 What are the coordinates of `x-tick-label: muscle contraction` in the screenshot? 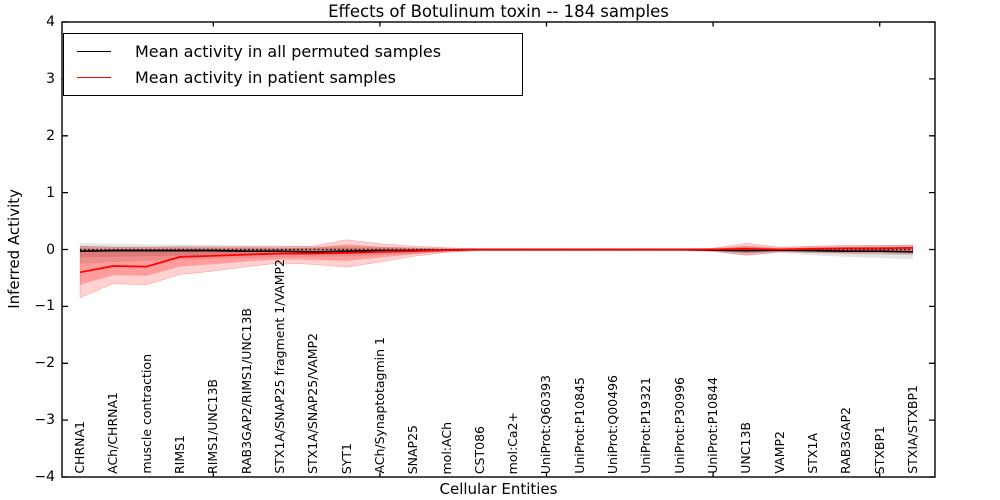 It's located at (146, 414).